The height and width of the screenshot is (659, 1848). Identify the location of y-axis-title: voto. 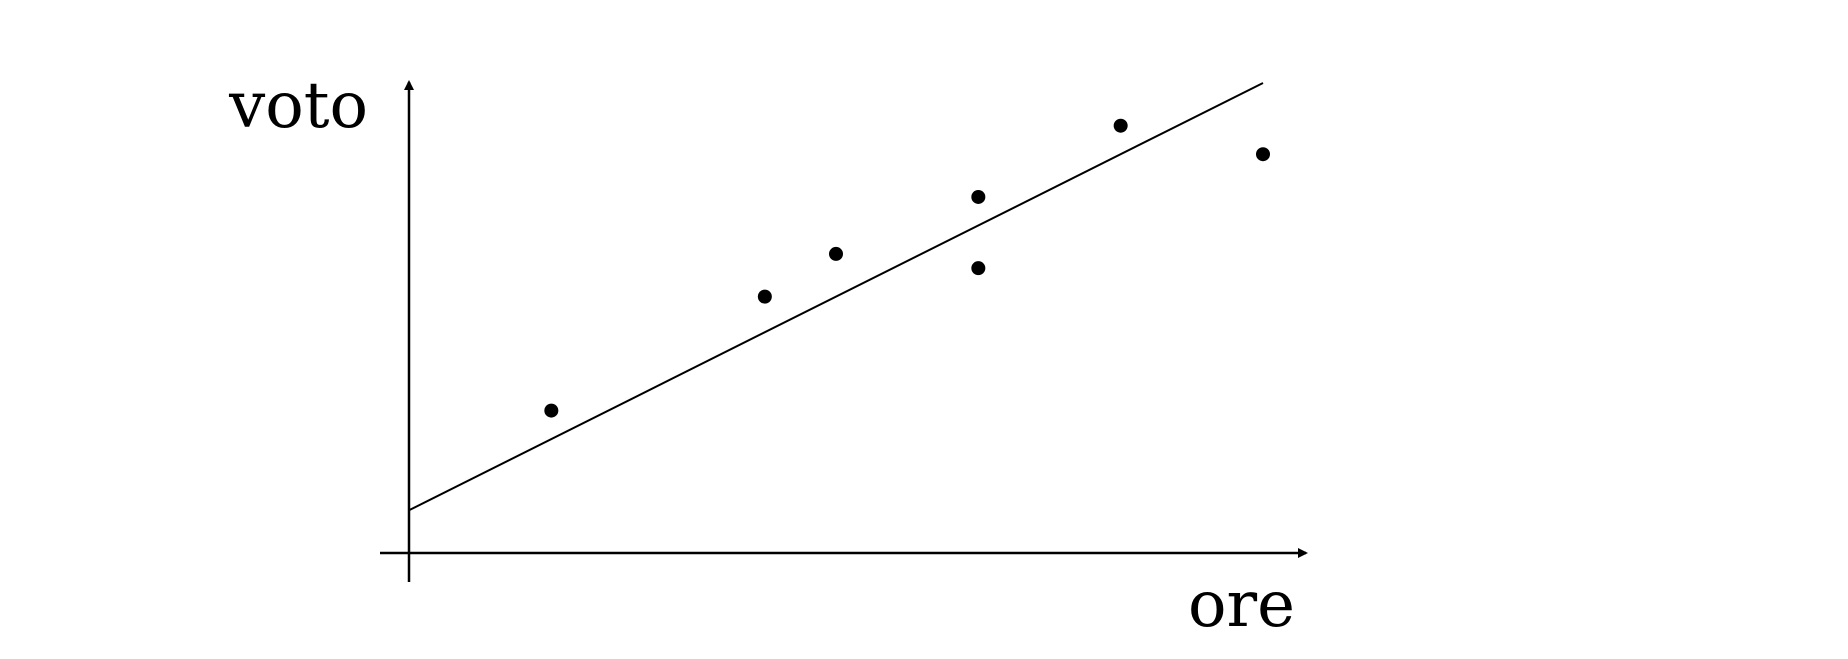
(298, 106).